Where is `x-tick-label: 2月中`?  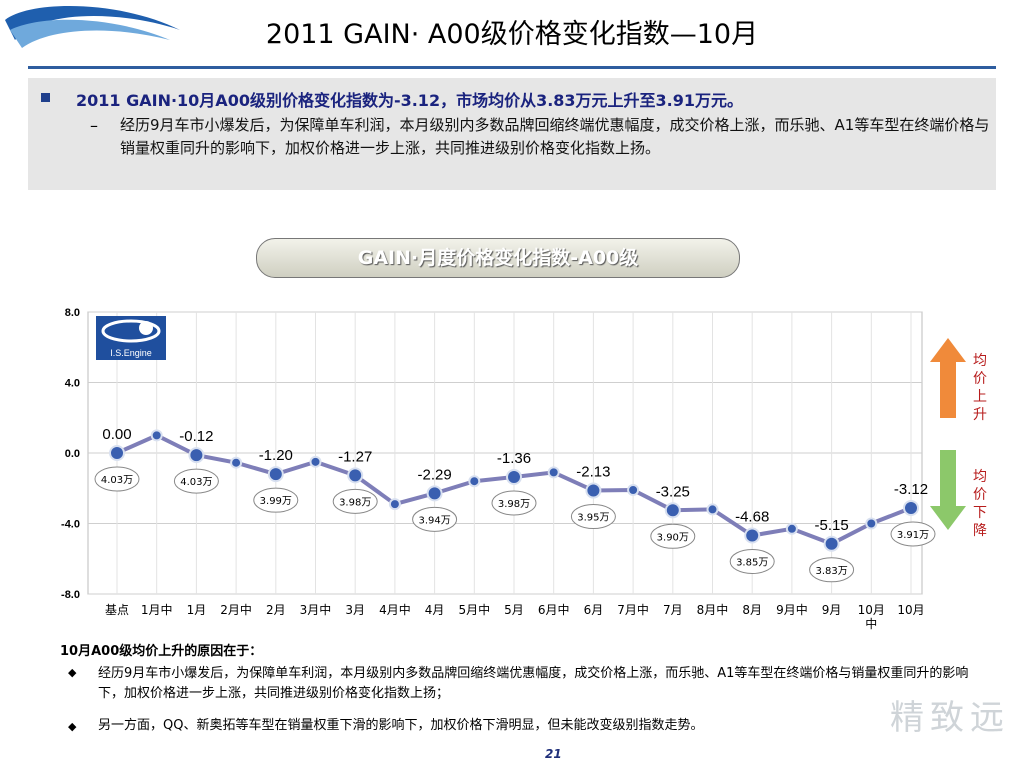 x-tick-label: 2月中 is located at coordinates (236, 609).